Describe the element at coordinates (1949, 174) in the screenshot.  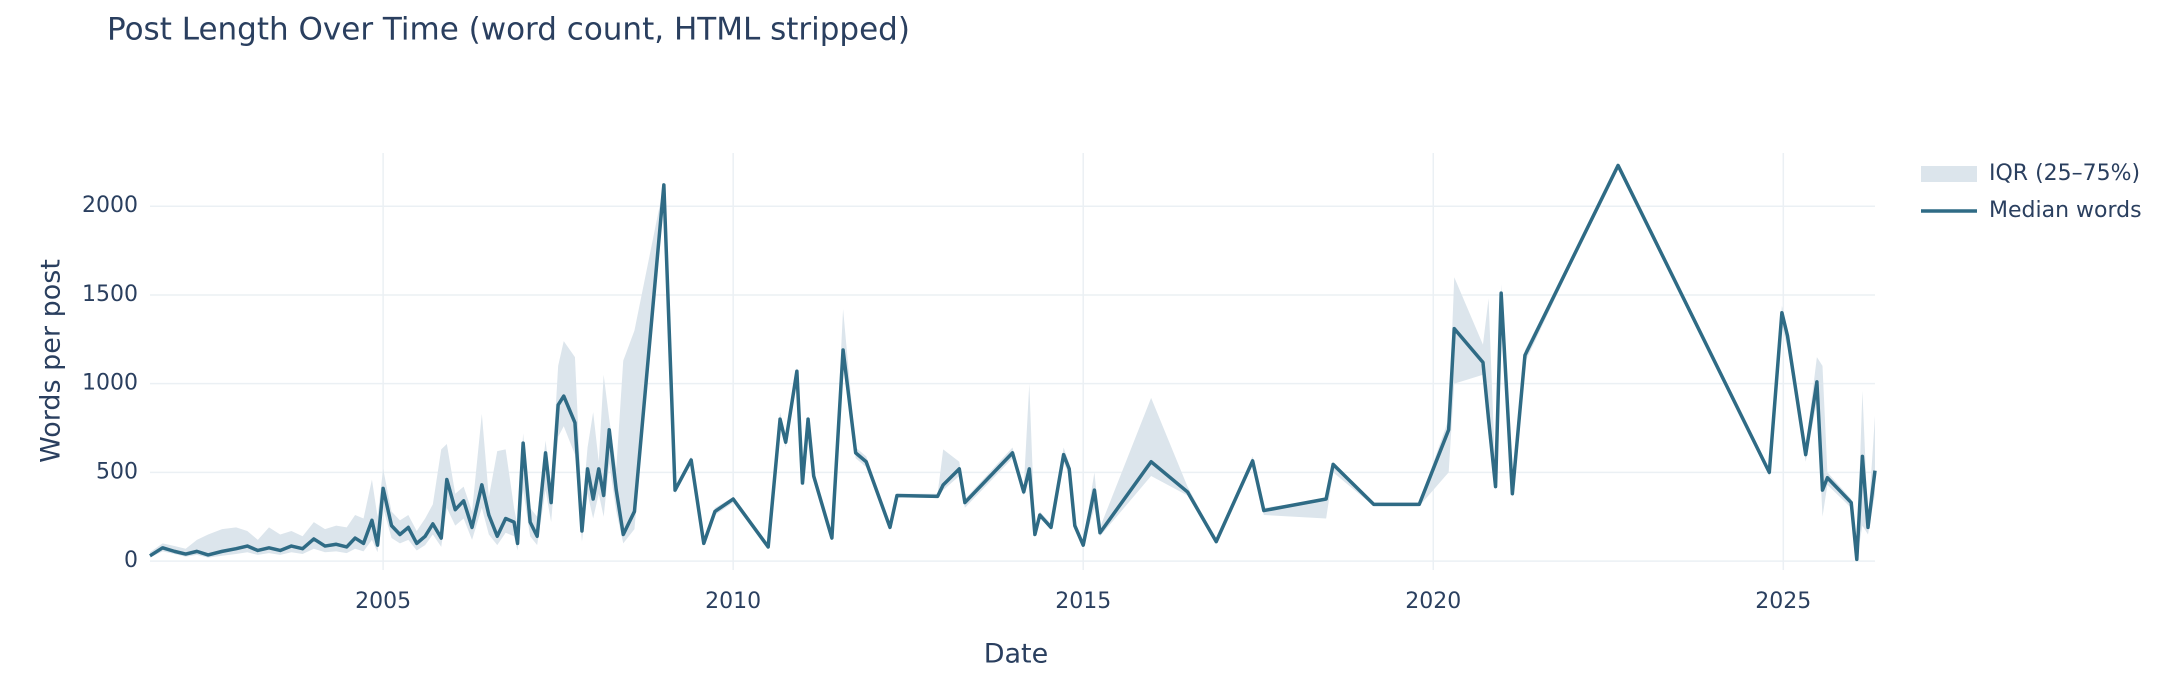
I see `legend-swatch` at that location.